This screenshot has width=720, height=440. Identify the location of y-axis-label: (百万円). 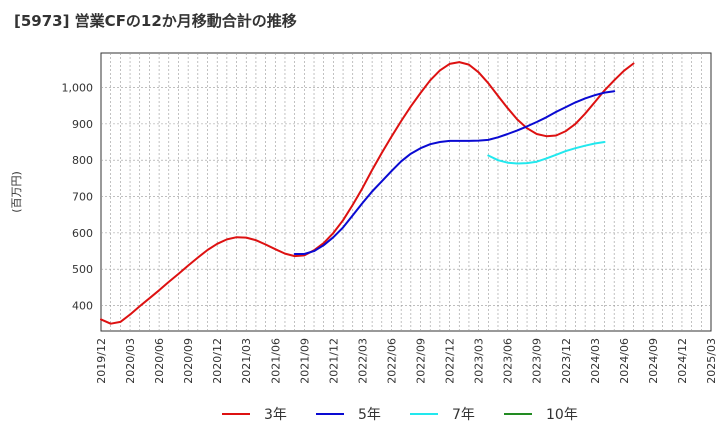
(16, 192).